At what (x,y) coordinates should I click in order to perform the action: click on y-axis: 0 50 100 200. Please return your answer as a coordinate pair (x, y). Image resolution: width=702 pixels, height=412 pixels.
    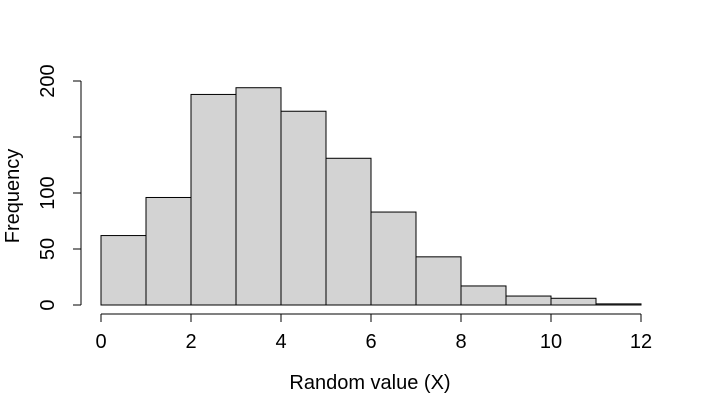
    Looking at the image, I should click on (59, 187).